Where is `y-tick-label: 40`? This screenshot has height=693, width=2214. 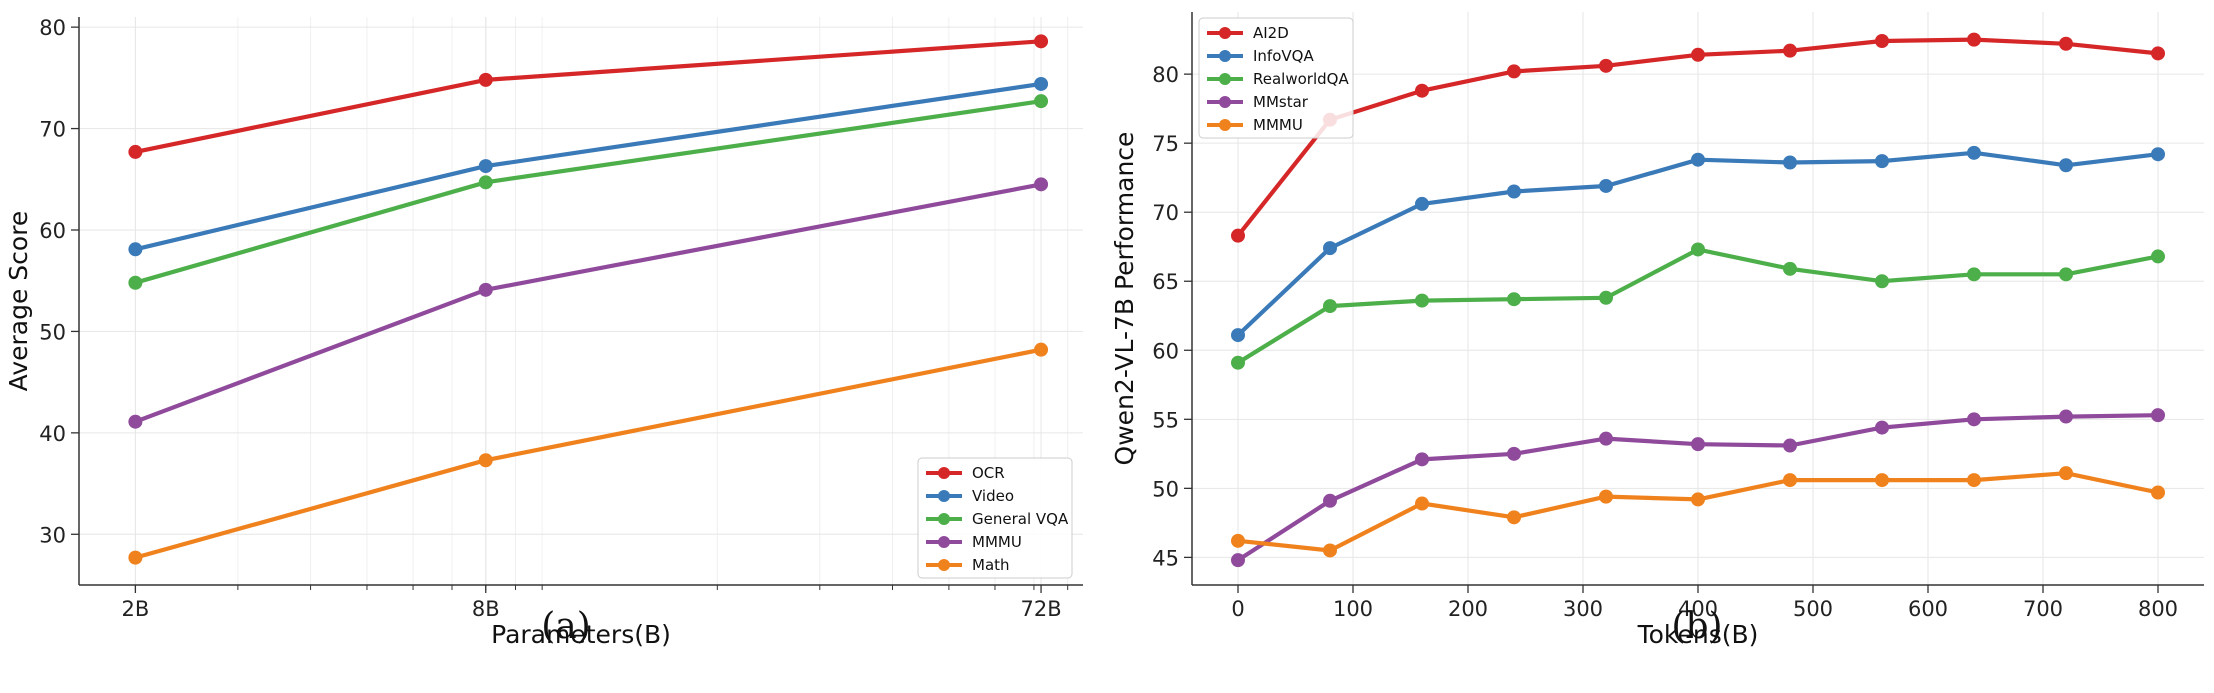 y-tick-label: 40 is located at coordinates (52, 434).